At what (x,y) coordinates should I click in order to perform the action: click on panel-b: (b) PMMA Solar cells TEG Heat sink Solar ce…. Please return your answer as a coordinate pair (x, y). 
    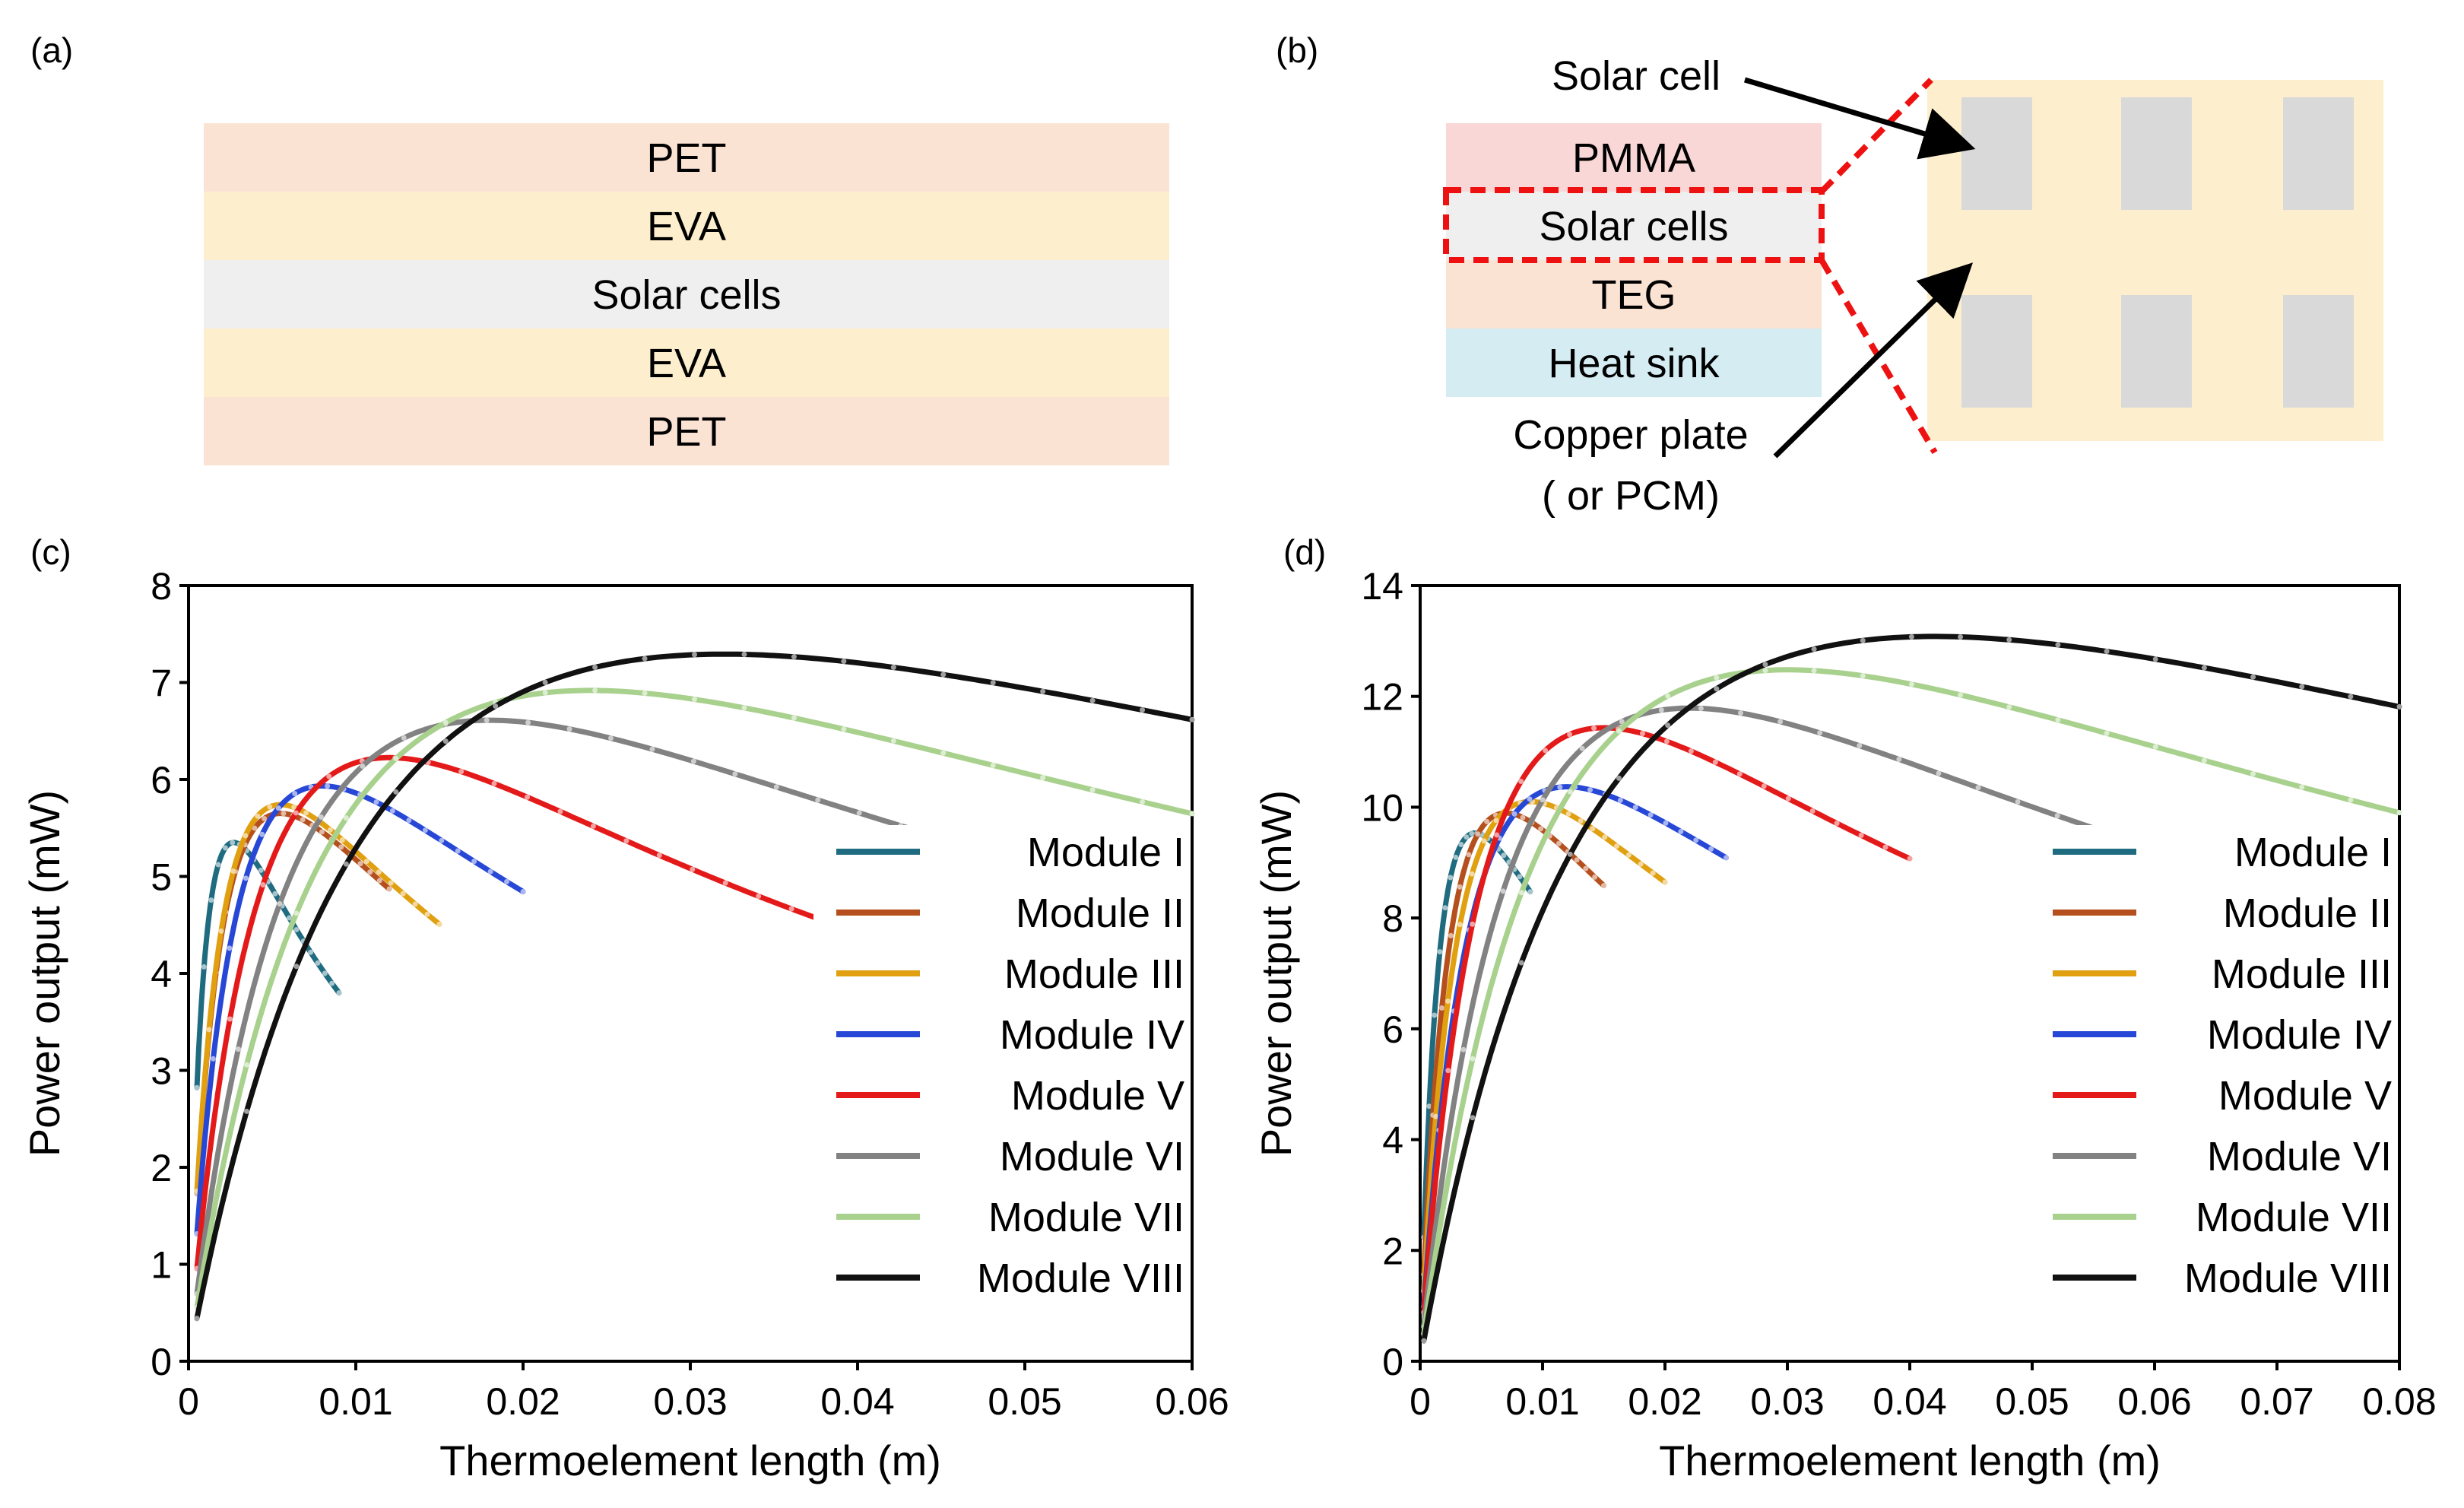
    Looking at the image, I should click on (1830, 274).